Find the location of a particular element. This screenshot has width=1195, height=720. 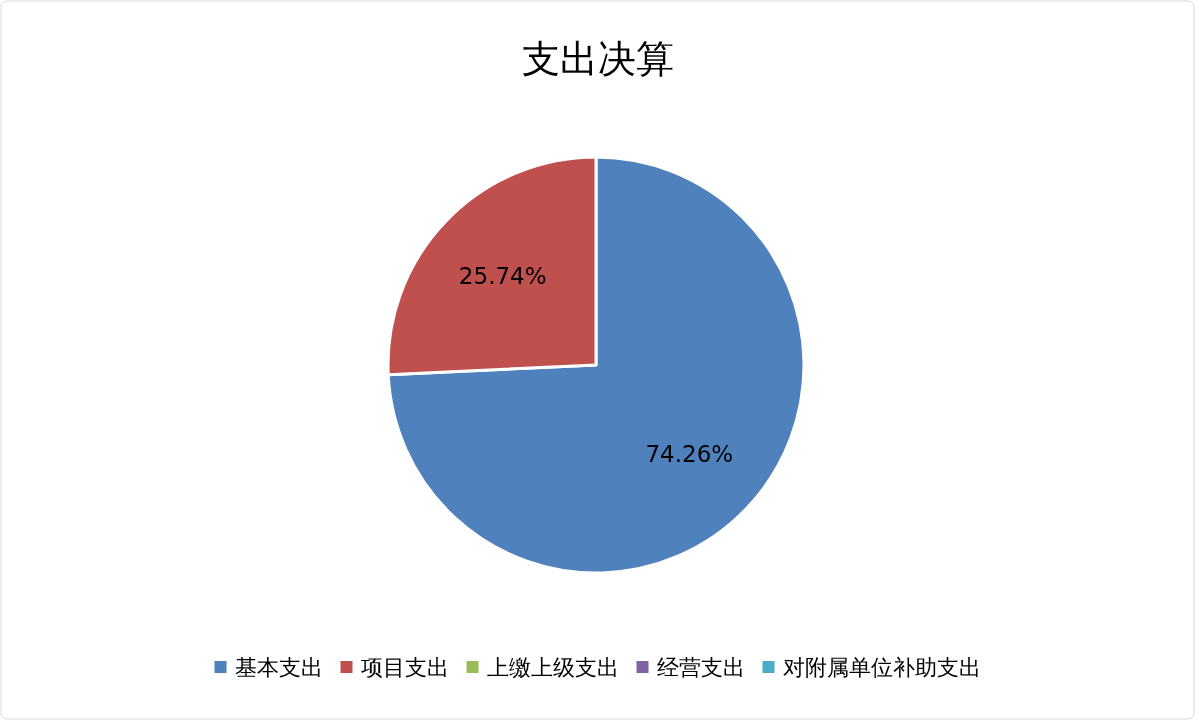

data-label: 74.26% is located at coordinates (689, 454).